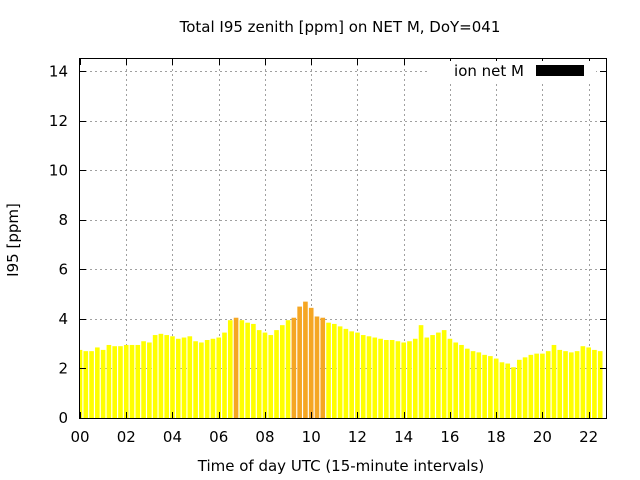 Image resolution: width=640 pixels, height=480 pixels. Describe the element at coordinates (218, 437) in the screenshot. I see `x-tick-label: 06` at that location.